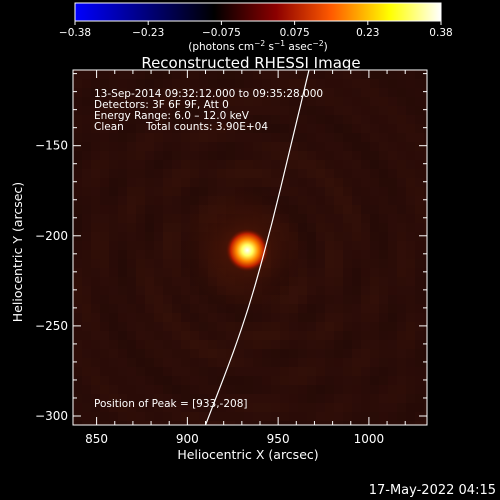 This screenshot has width=500, height=500. What do you see at coordinates (109, 127) in the screenshot?
I see `clean-label: Clean` at bounding box center [109, 127].